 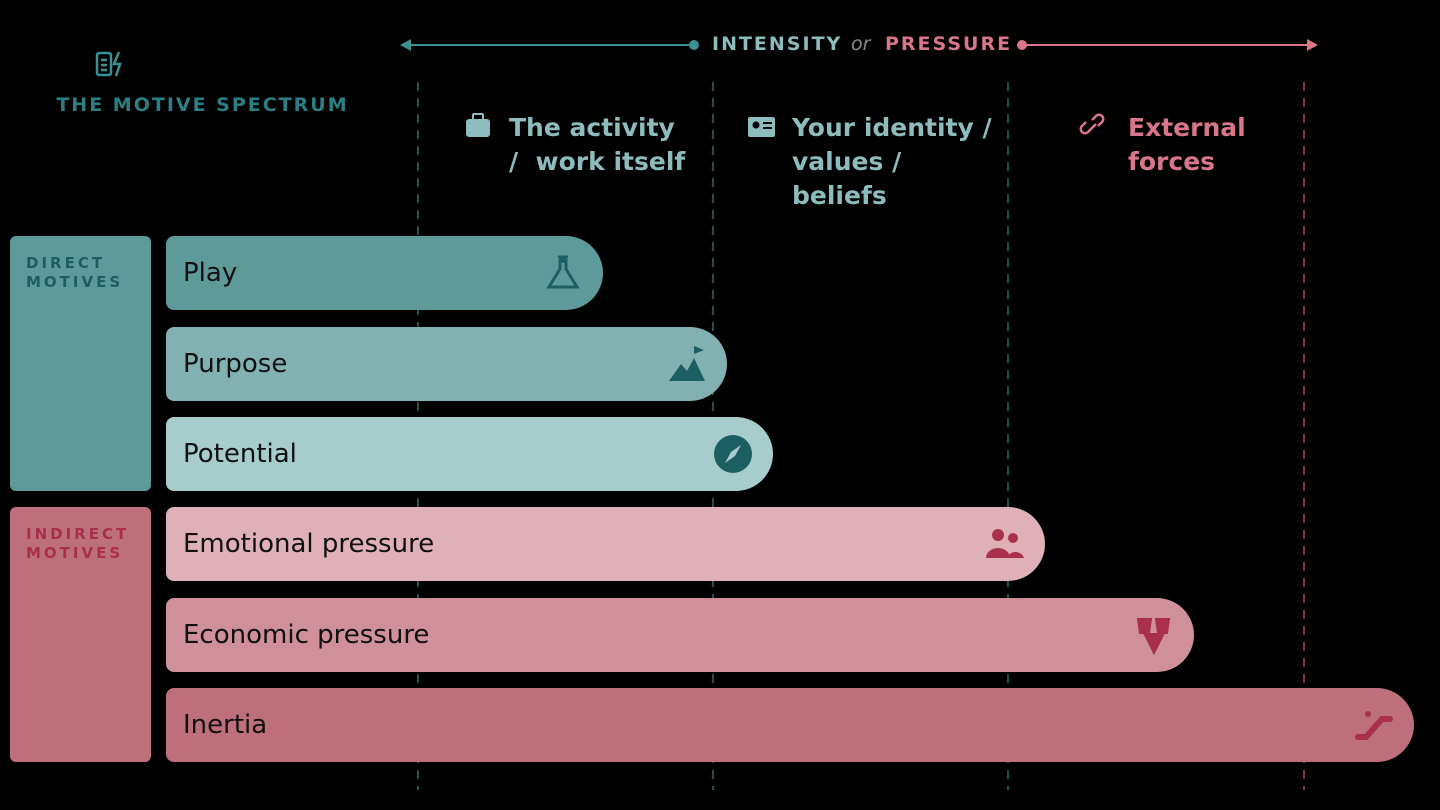 What do you see at coordinates (790, 725) in the screenshot?
I see `bar: Inertia` at bounding box center [790, 725].